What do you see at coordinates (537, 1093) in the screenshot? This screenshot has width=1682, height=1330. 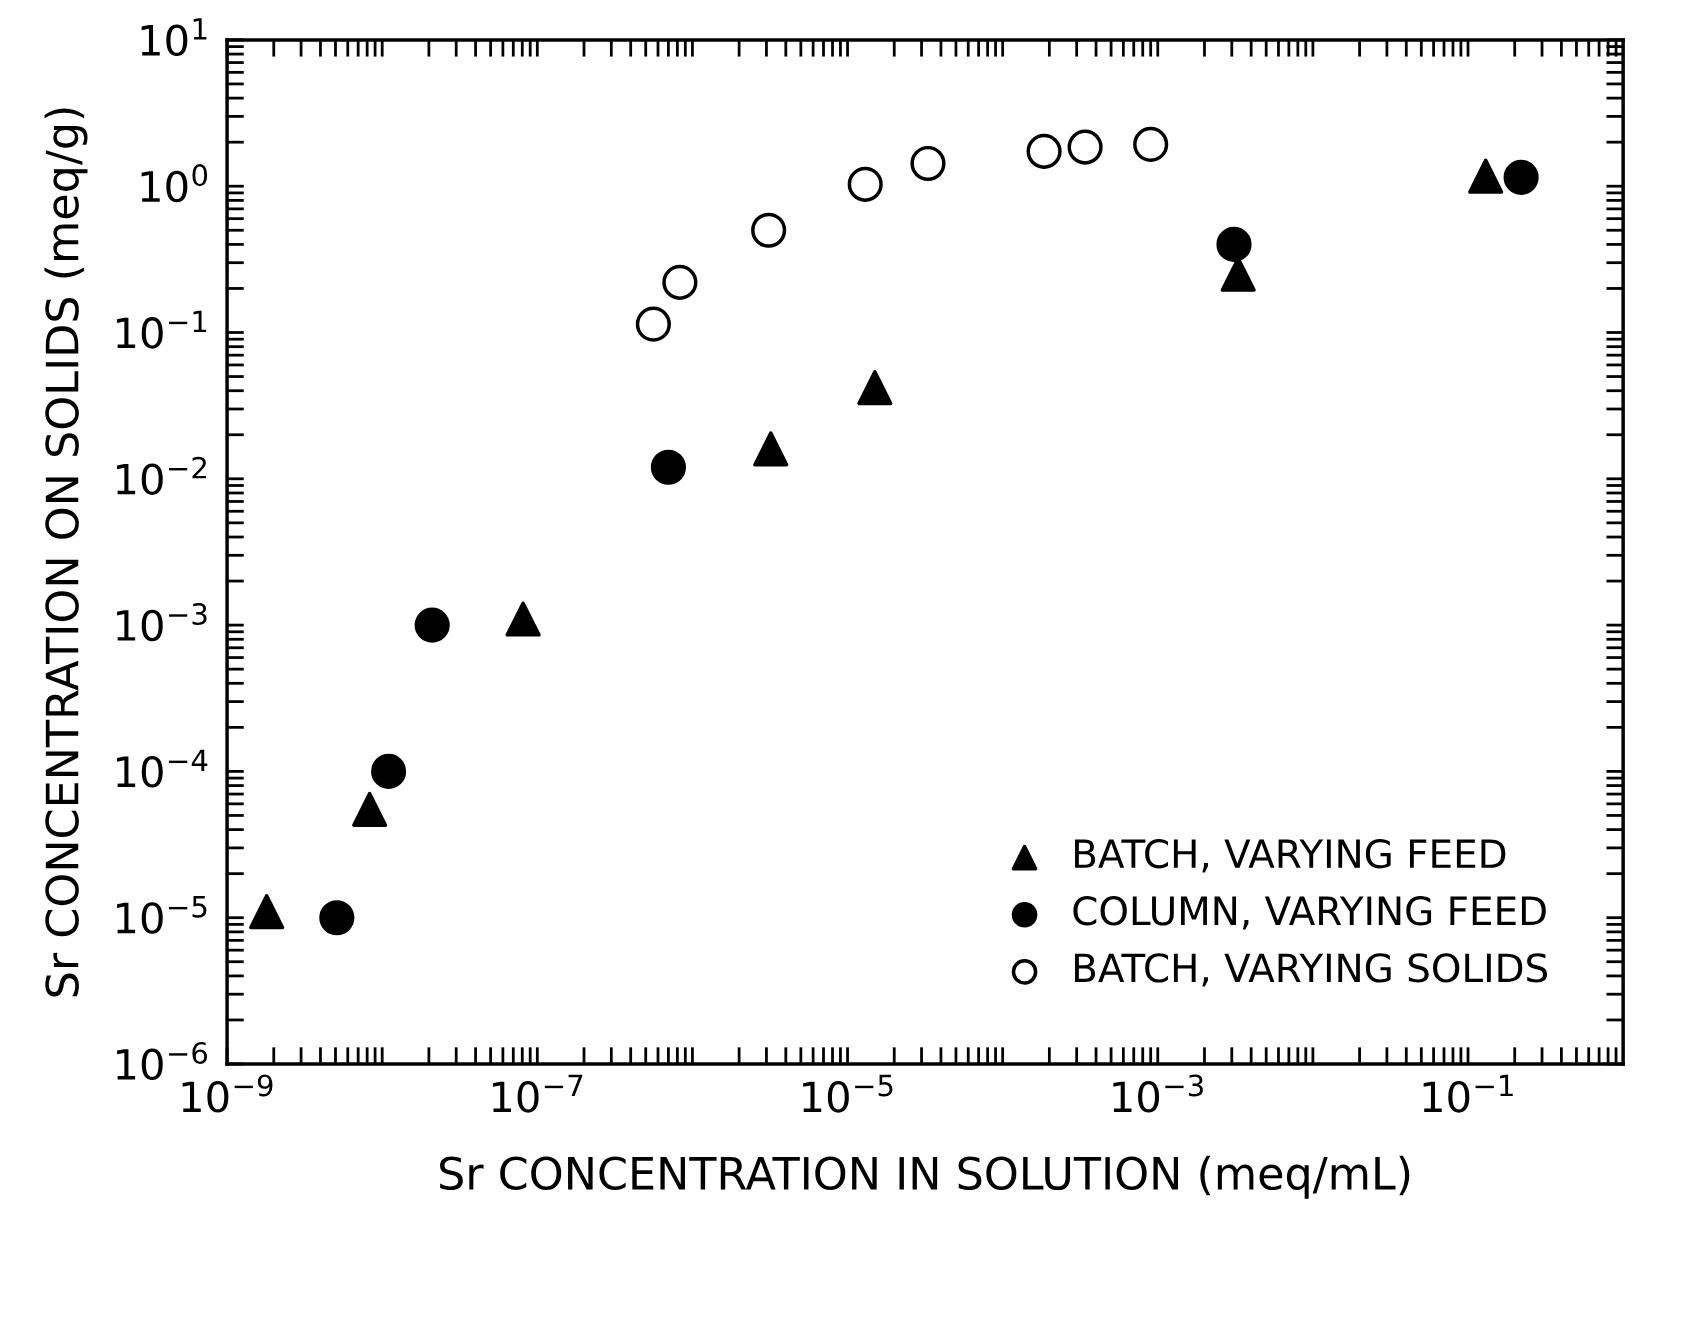 I see `x-tick-label: 10$^{−7}$` at bounding box center [537, 1093].